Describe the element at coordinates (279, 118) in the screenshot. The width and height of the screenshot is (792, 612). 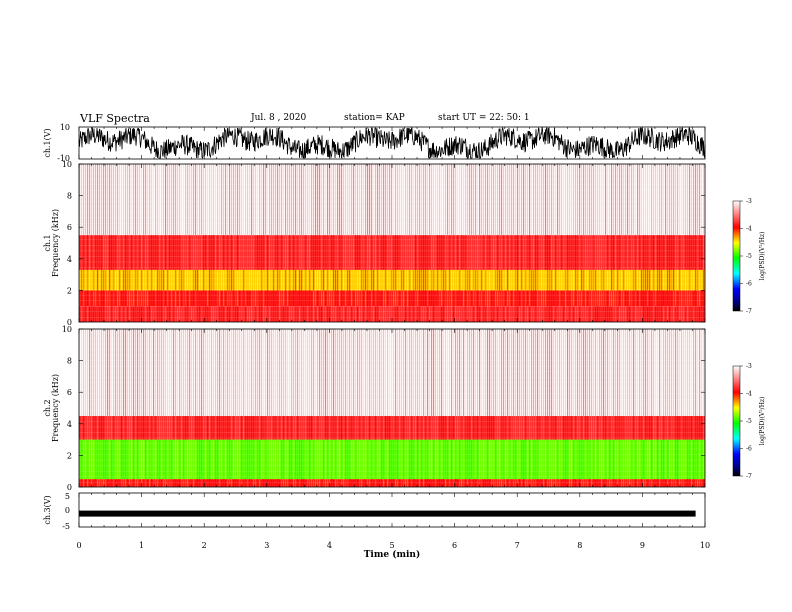
I see `date-label: Jul. 8 , 2020` at that location.